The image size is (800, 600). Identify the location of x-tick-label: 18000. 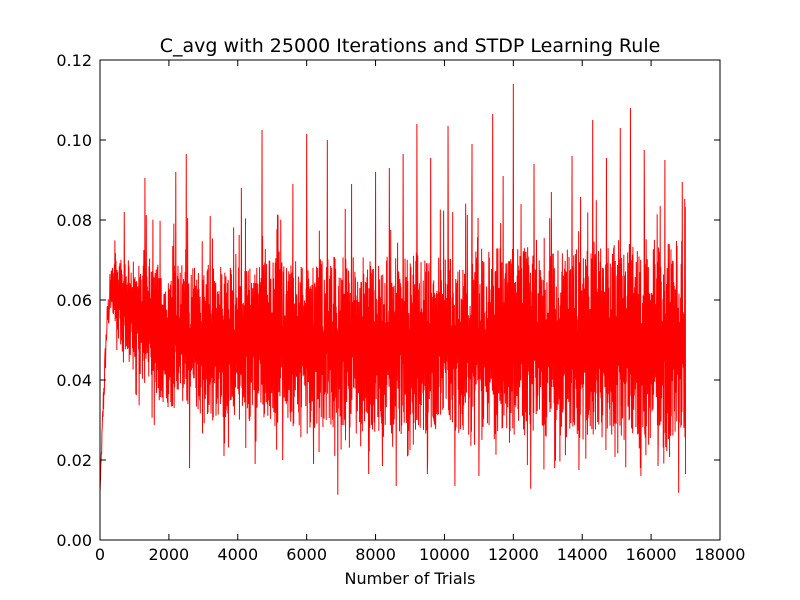
(720, 554).